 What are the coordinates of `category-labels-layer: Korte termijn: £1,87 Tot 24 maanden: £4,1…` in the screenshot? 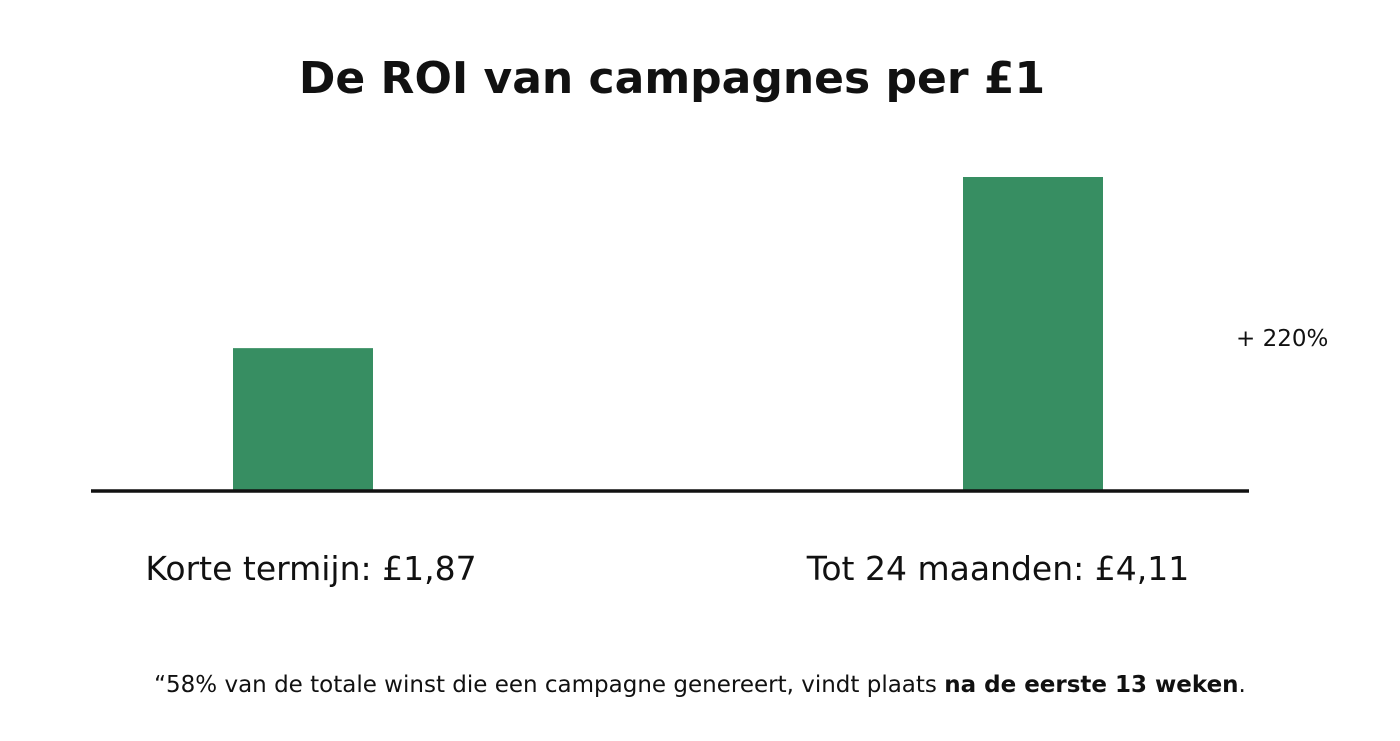 It's located at (667, 568).